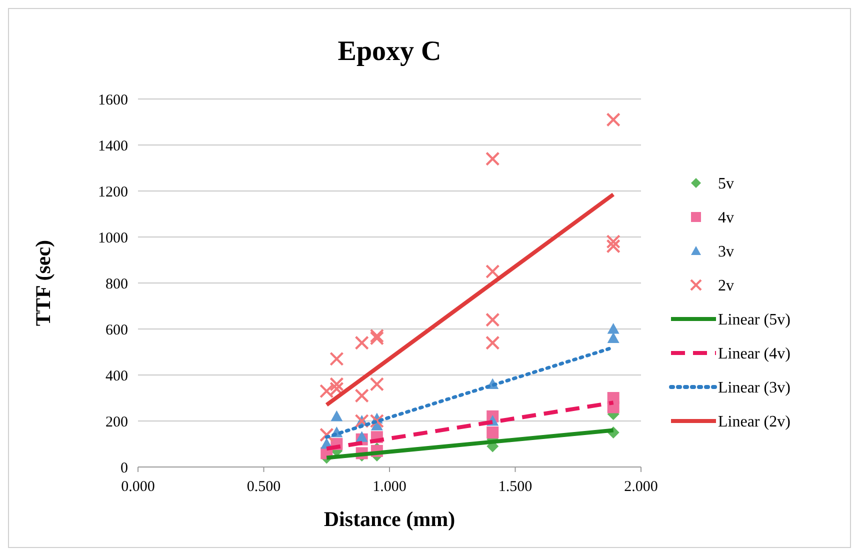 The image size is (859, 556). What do you see at coordinates (117, 330) in the screenshot?
I see `y-tick-label: 600` at bounding box center [117, 330].